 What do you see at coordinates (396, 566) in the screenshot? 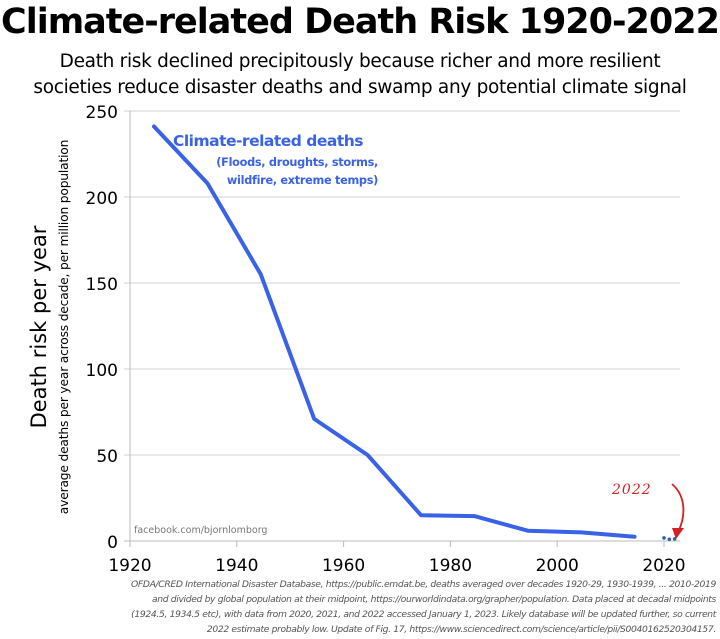
I see `x-axis-ticks: 1920 1940 1960 1980 2000 2020` at bounding box center [396, 566].